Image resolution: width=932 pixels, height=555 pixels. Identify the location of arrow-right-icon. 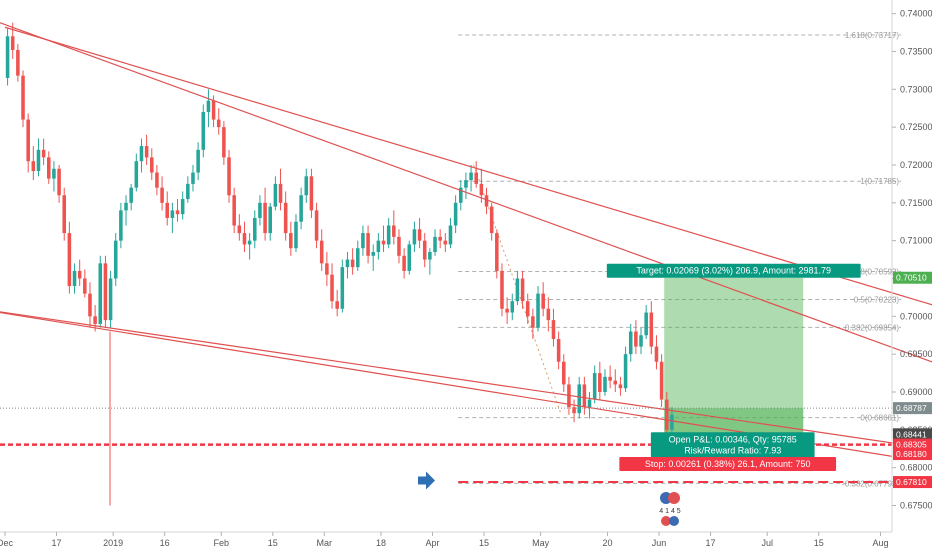
(426, 480).